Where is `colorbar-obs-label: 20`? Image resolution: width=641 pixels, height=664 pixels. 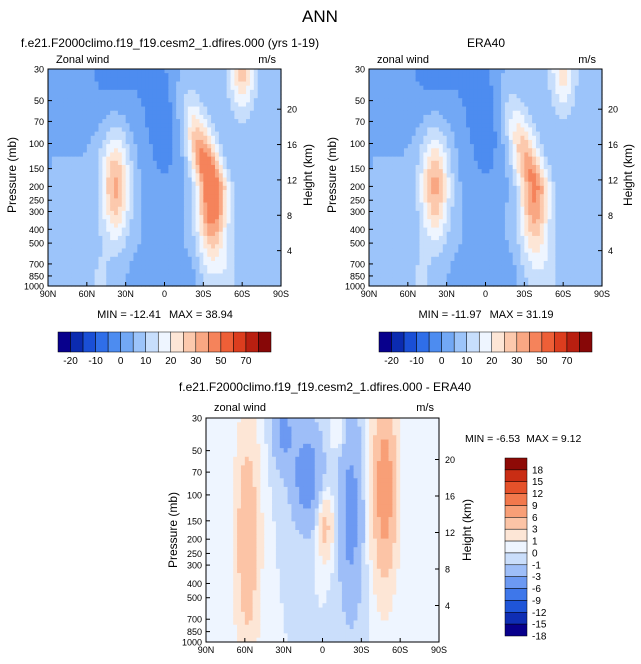 colorbar-obs-label: 20 is located at coordinates (492, 361).